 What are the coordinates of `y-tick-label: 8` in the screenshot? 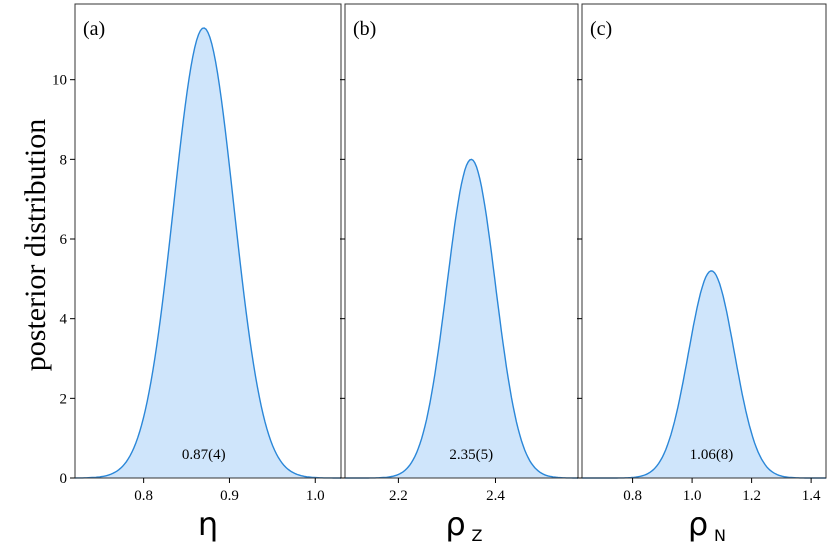 It's located at (64, 160).